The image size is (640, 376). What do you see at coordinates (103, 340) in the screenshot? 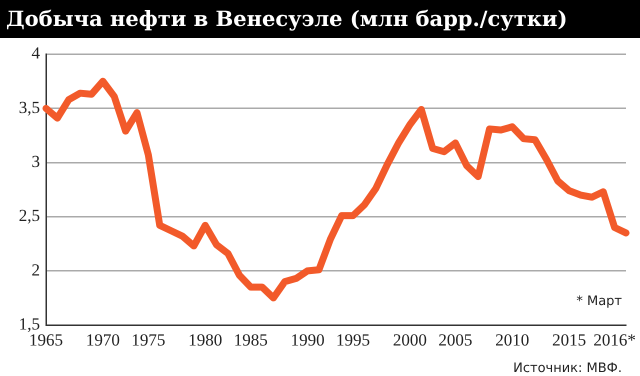
I see `x-tick-label: 1970` at bounding box center [103, 340].